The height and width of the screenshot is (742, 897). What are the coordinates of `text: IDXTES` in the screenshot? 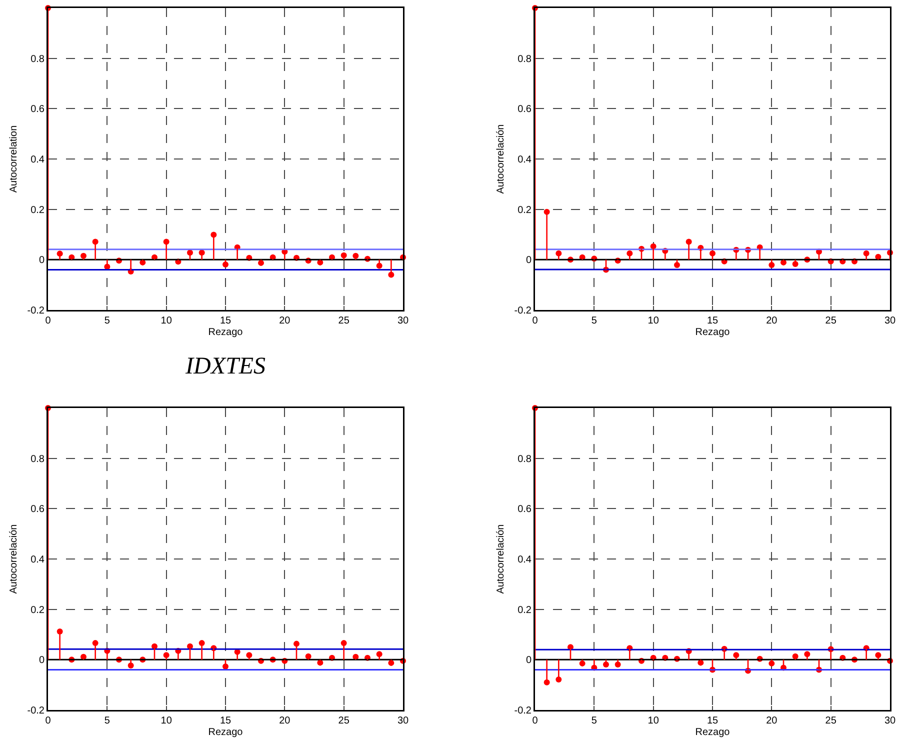 It's located at (225, 366).